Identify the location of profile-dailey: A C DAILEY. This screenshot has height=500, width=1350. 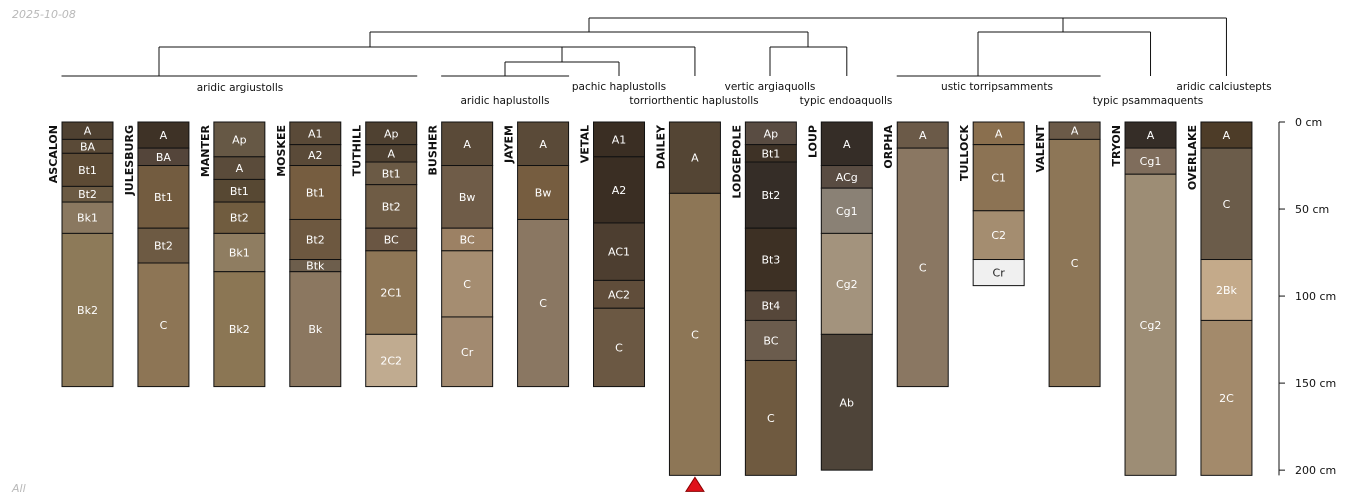
(687, 306).